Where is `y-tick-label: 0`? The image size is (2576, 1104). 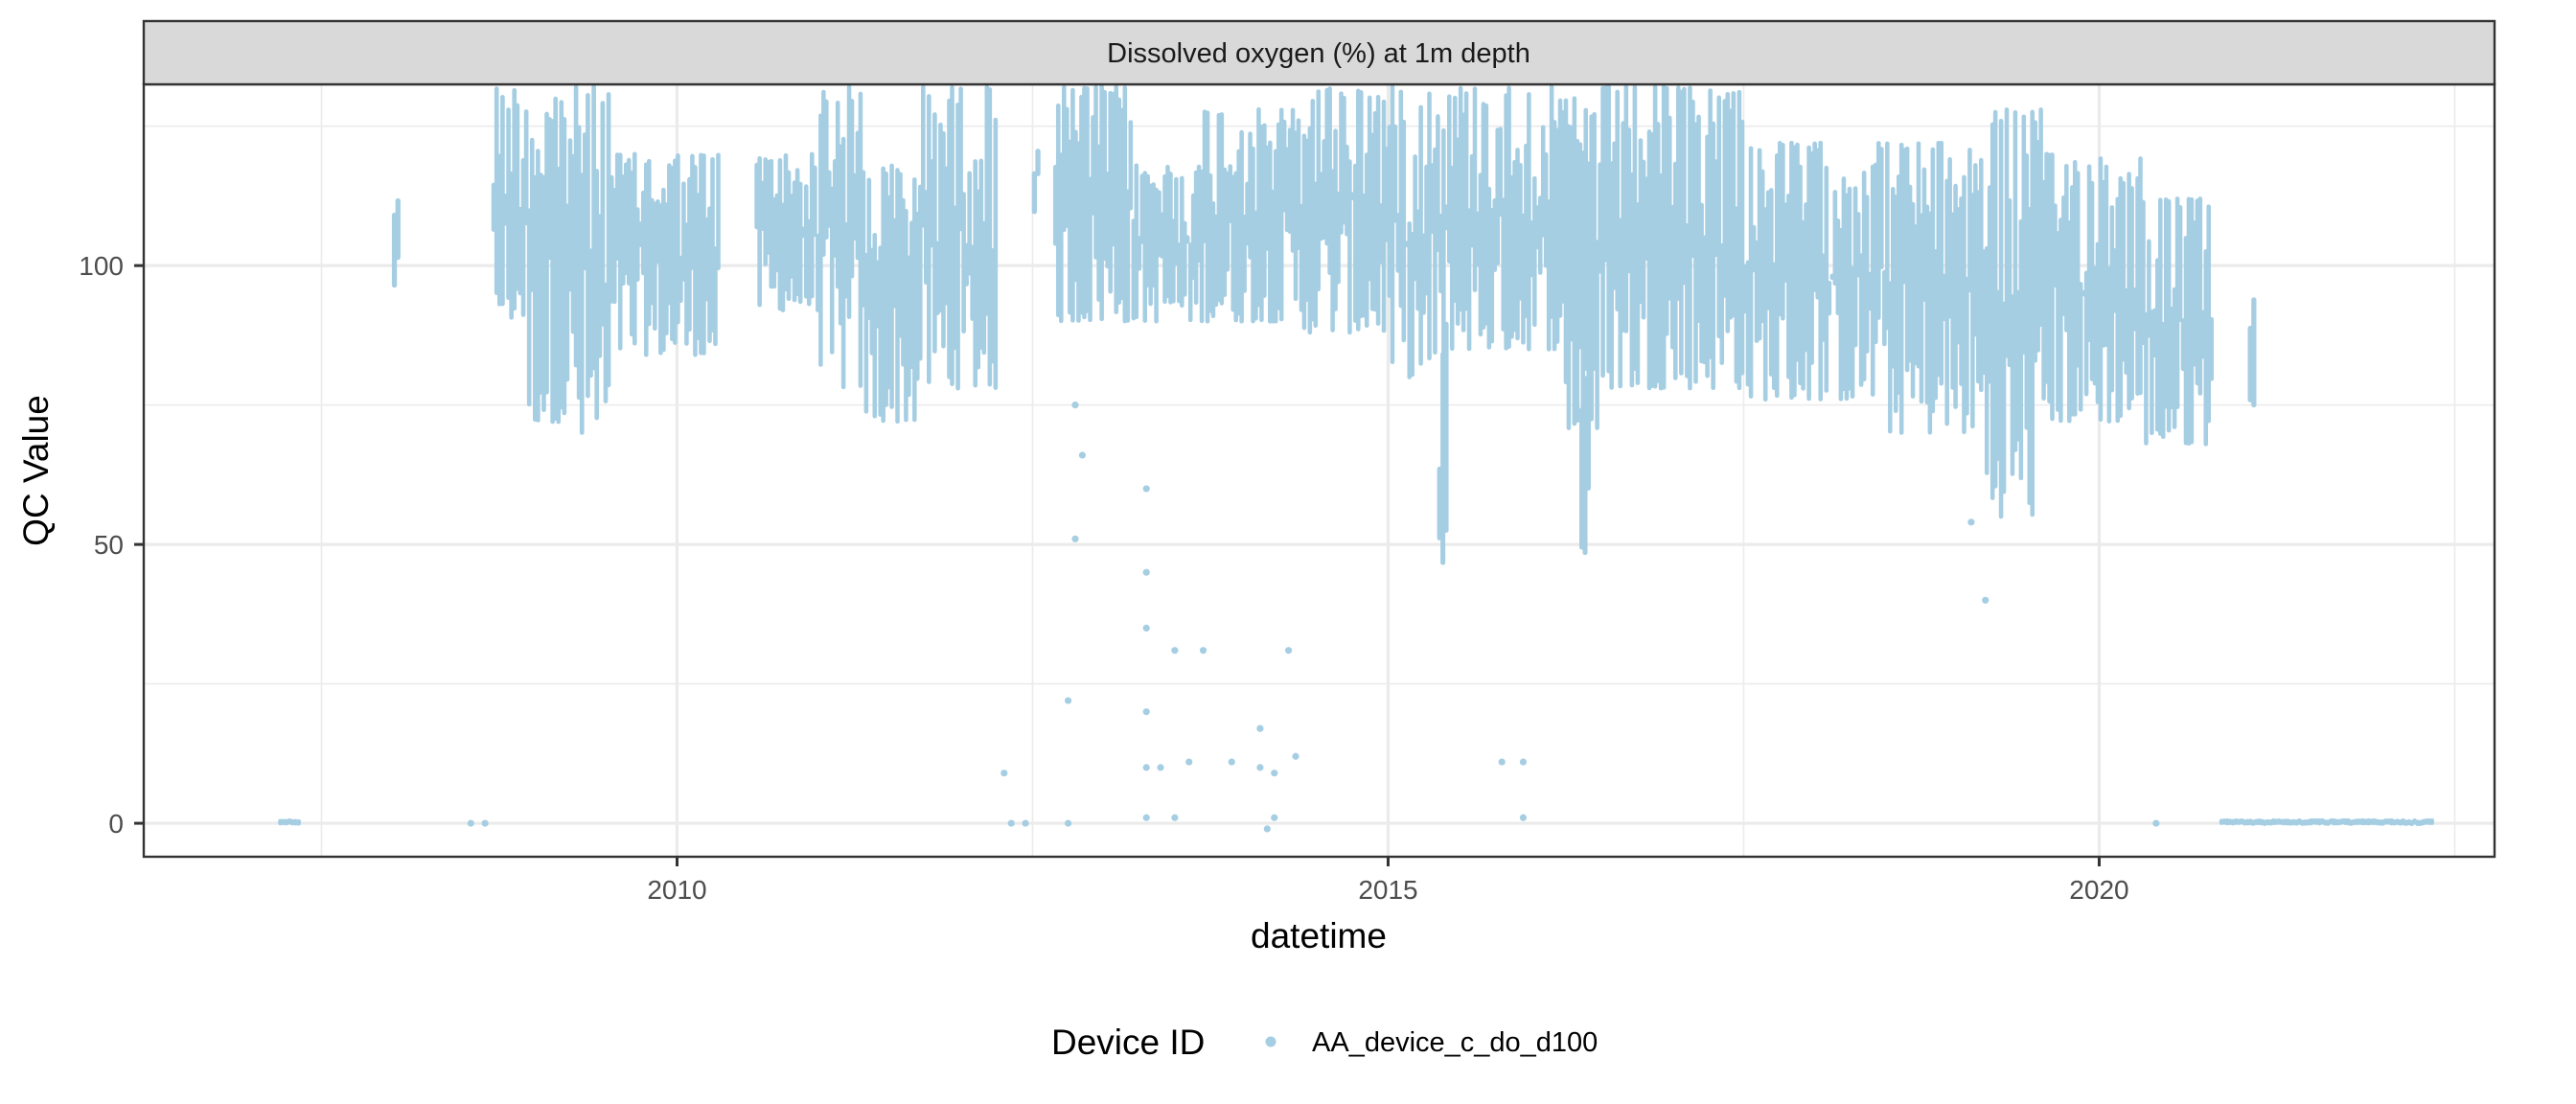 y-tick-label: 0 is located at coordinates (116, 824).